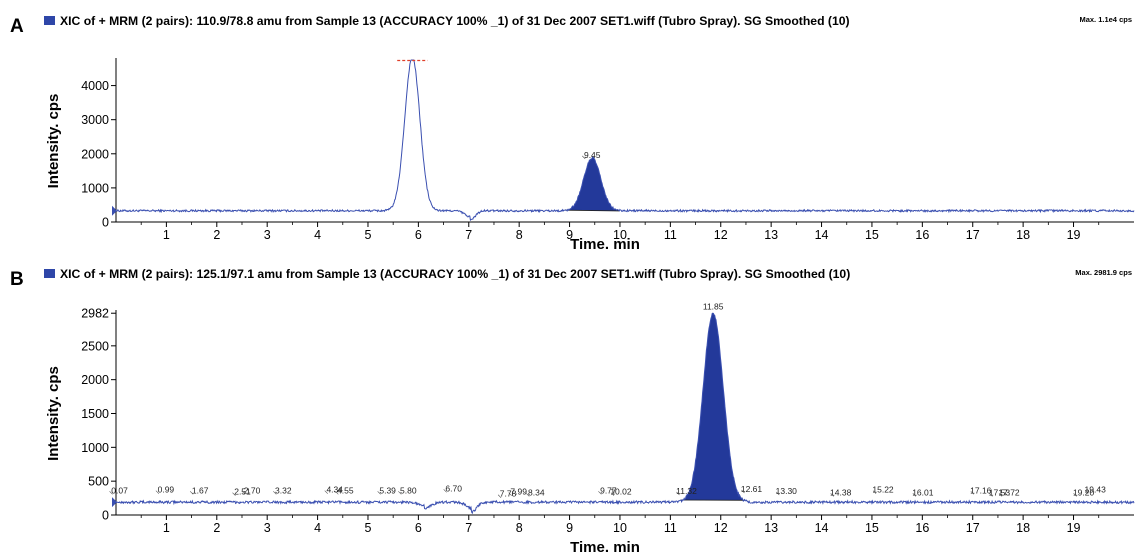 Image resolution: width=1136 pixels, height=556 pixels. Describe the element at coordinates (592, 155) in the screenshot. I see `peak-retention-label: 9.45` at that location.